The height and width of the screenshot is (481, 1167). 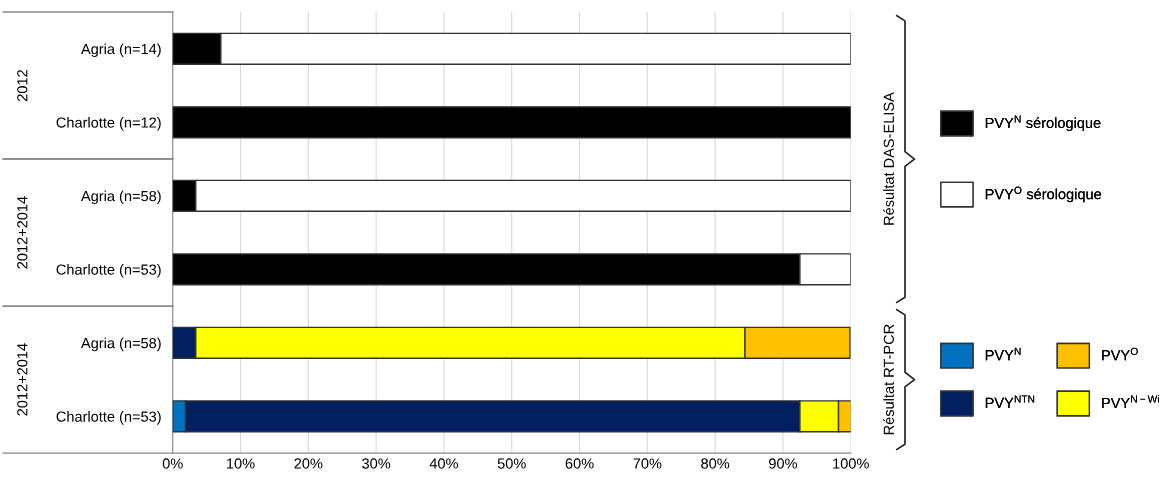 I want to click on y-tick-label: Agria (n=14), so click(x=120, y=50).